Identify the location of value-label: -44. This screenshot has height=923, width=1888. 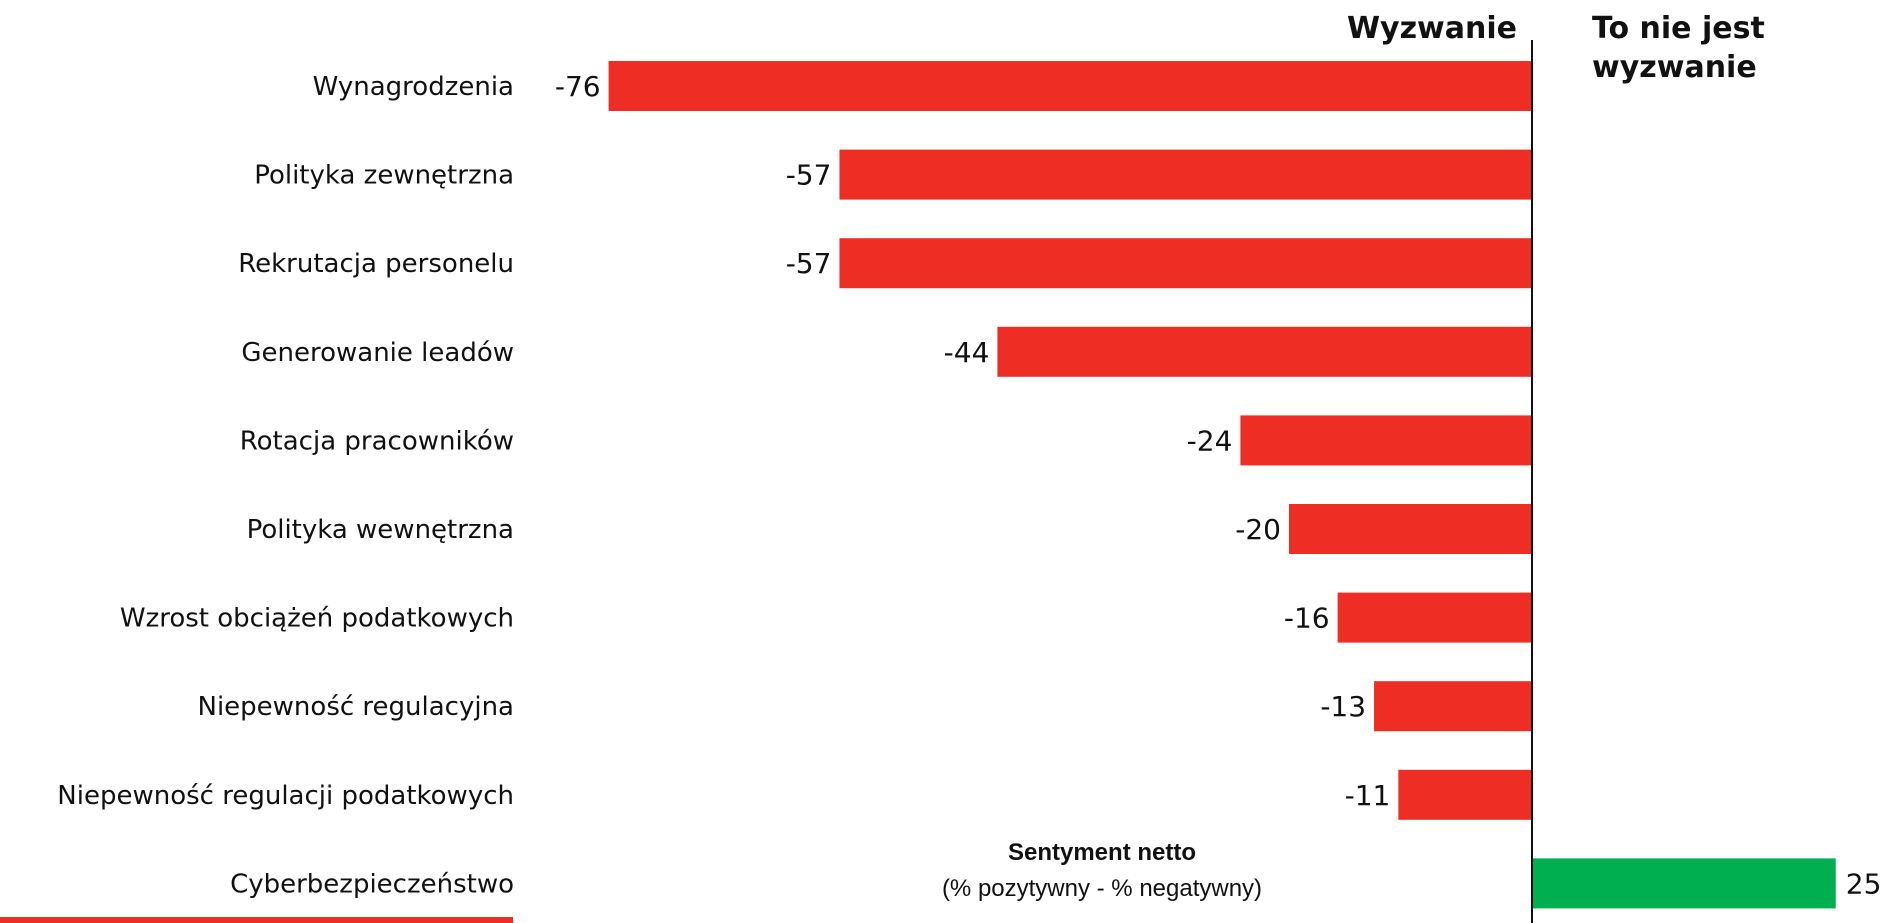
(967, 352).